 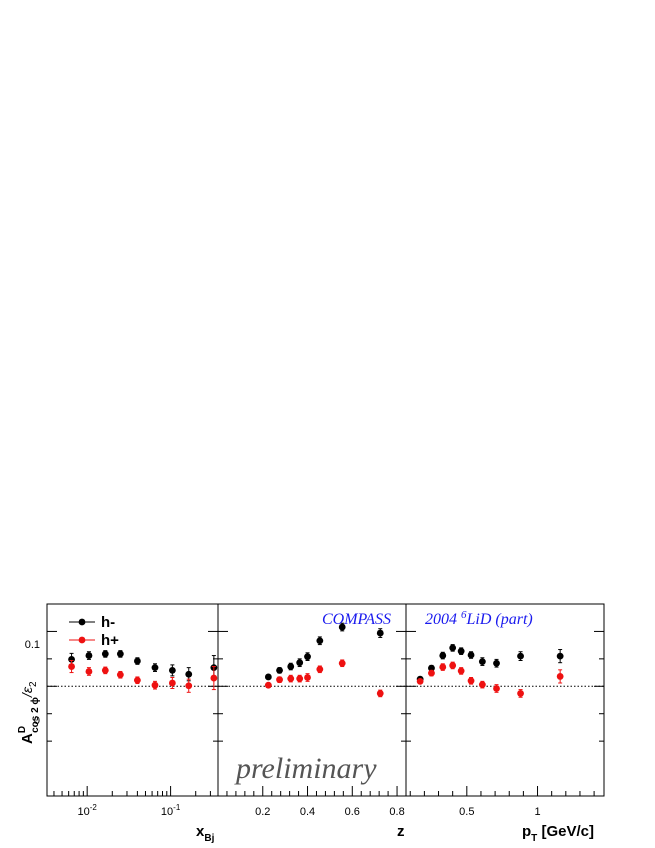 I want to click on dataset-label: 2004 6LiD (part), so click(x=479, y=618).